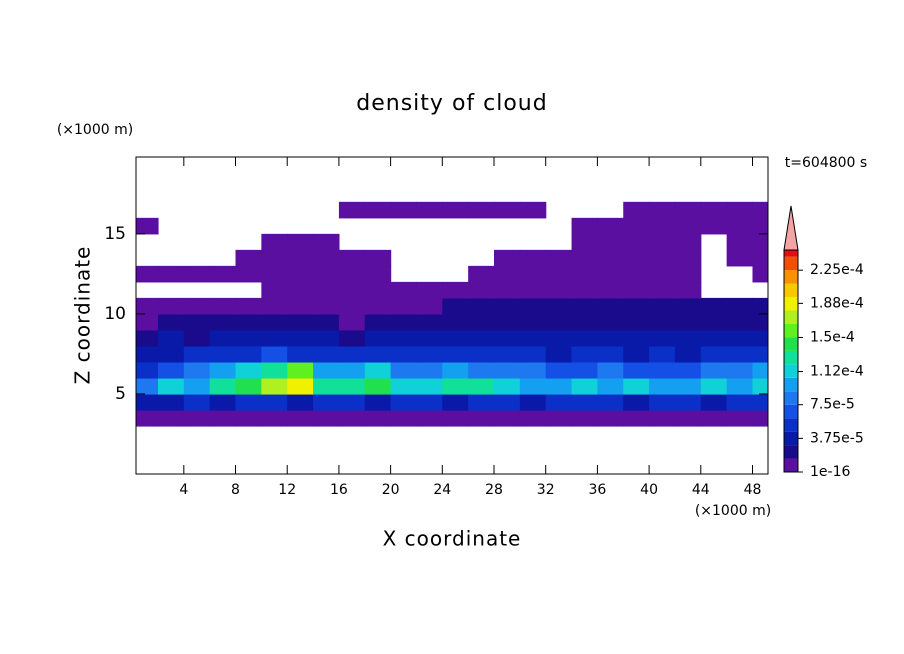  Describe the element at coordinates (649, 490) in the screenshot. I see `x-tick-label: 40` at that location.